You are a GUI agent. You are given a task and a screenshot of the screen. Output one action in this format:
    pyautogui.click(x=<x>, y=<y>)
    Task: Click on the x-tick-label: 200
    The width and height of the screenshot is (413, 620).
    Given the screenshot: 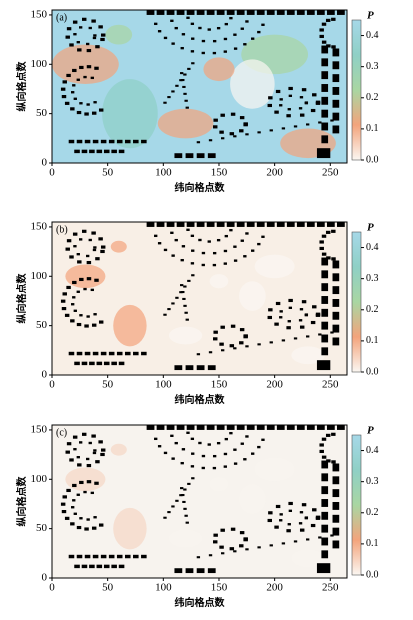 What is the action you would take?
    pyautogui.click(x=274, y=173)
    